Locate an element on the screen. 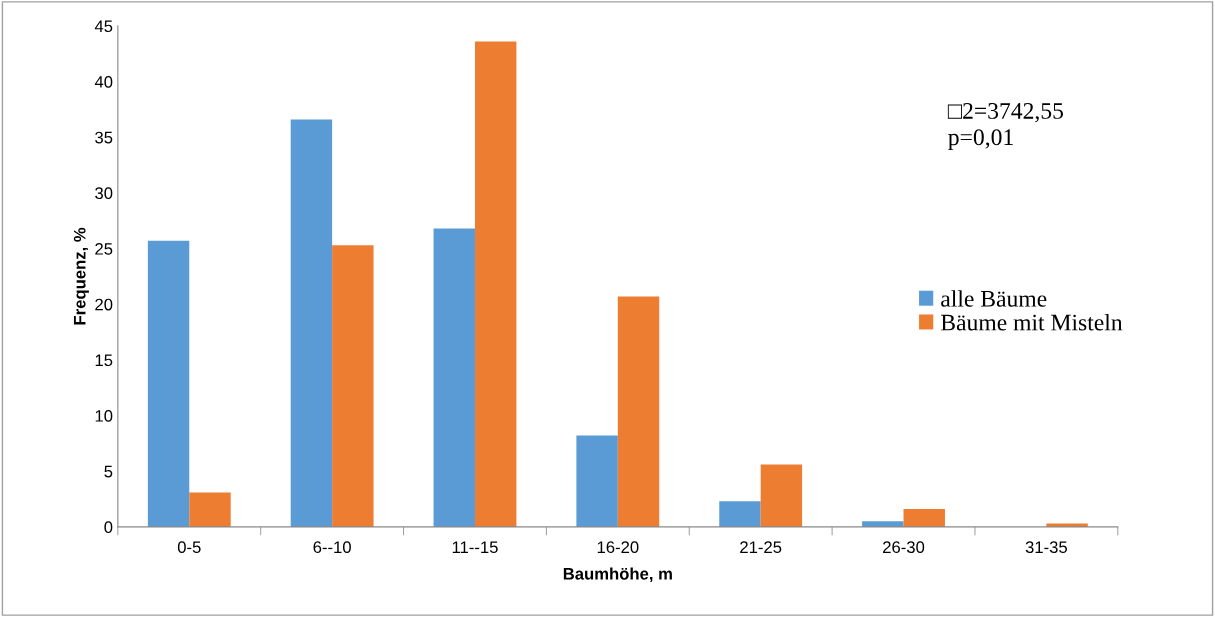  x-tick-label: 6--10 is located at coordinates (332, 547).